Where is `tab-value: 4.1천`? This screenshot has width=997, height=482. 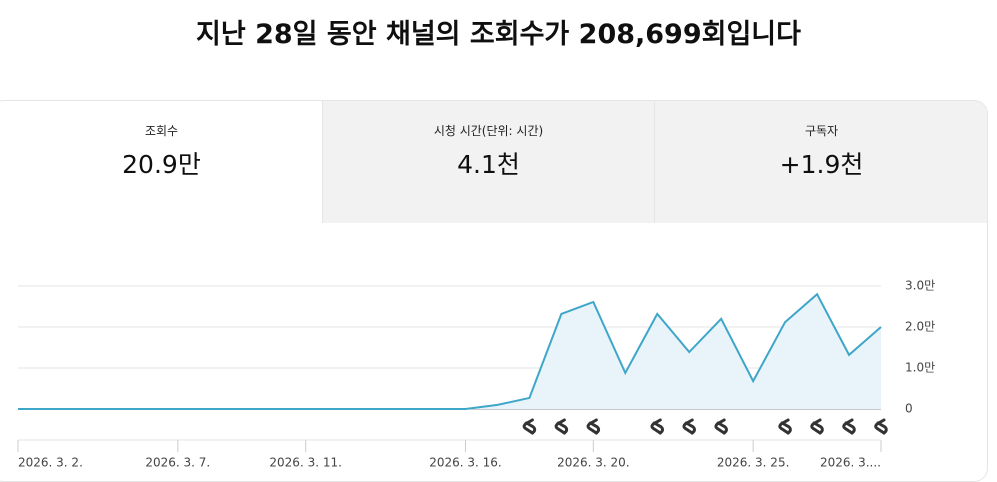 tab-value: 4.1천 is located at coordinates (488, 164).